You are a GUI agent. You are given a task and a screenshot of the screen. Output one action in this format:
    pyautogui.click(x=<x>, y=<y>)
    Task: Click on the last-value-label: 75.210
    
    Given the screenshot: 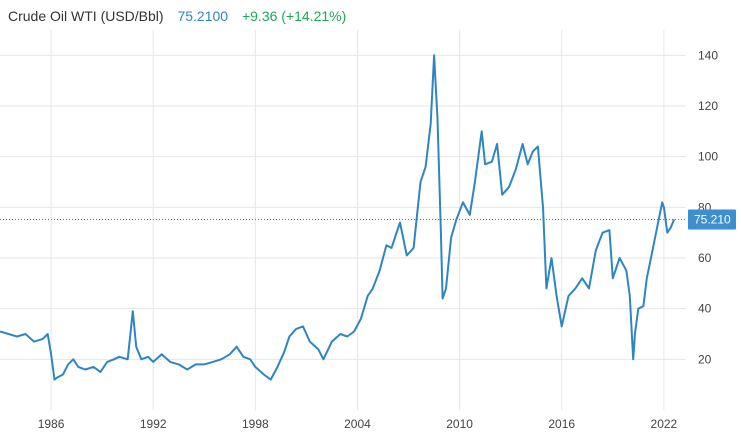 What is the action you would take?
    pyautogui.click(x=712, y=219)
    